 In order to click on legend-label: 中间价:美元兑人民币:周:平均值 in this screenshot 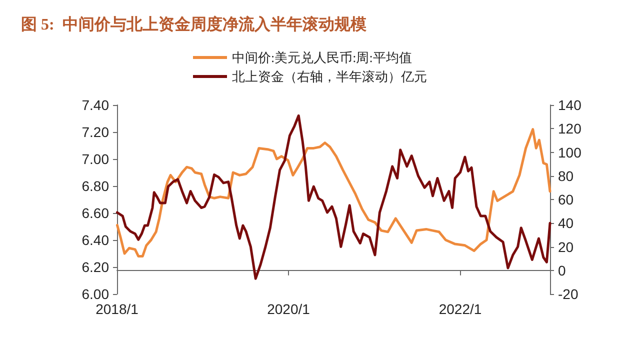, I will do `click(322, 57)`.